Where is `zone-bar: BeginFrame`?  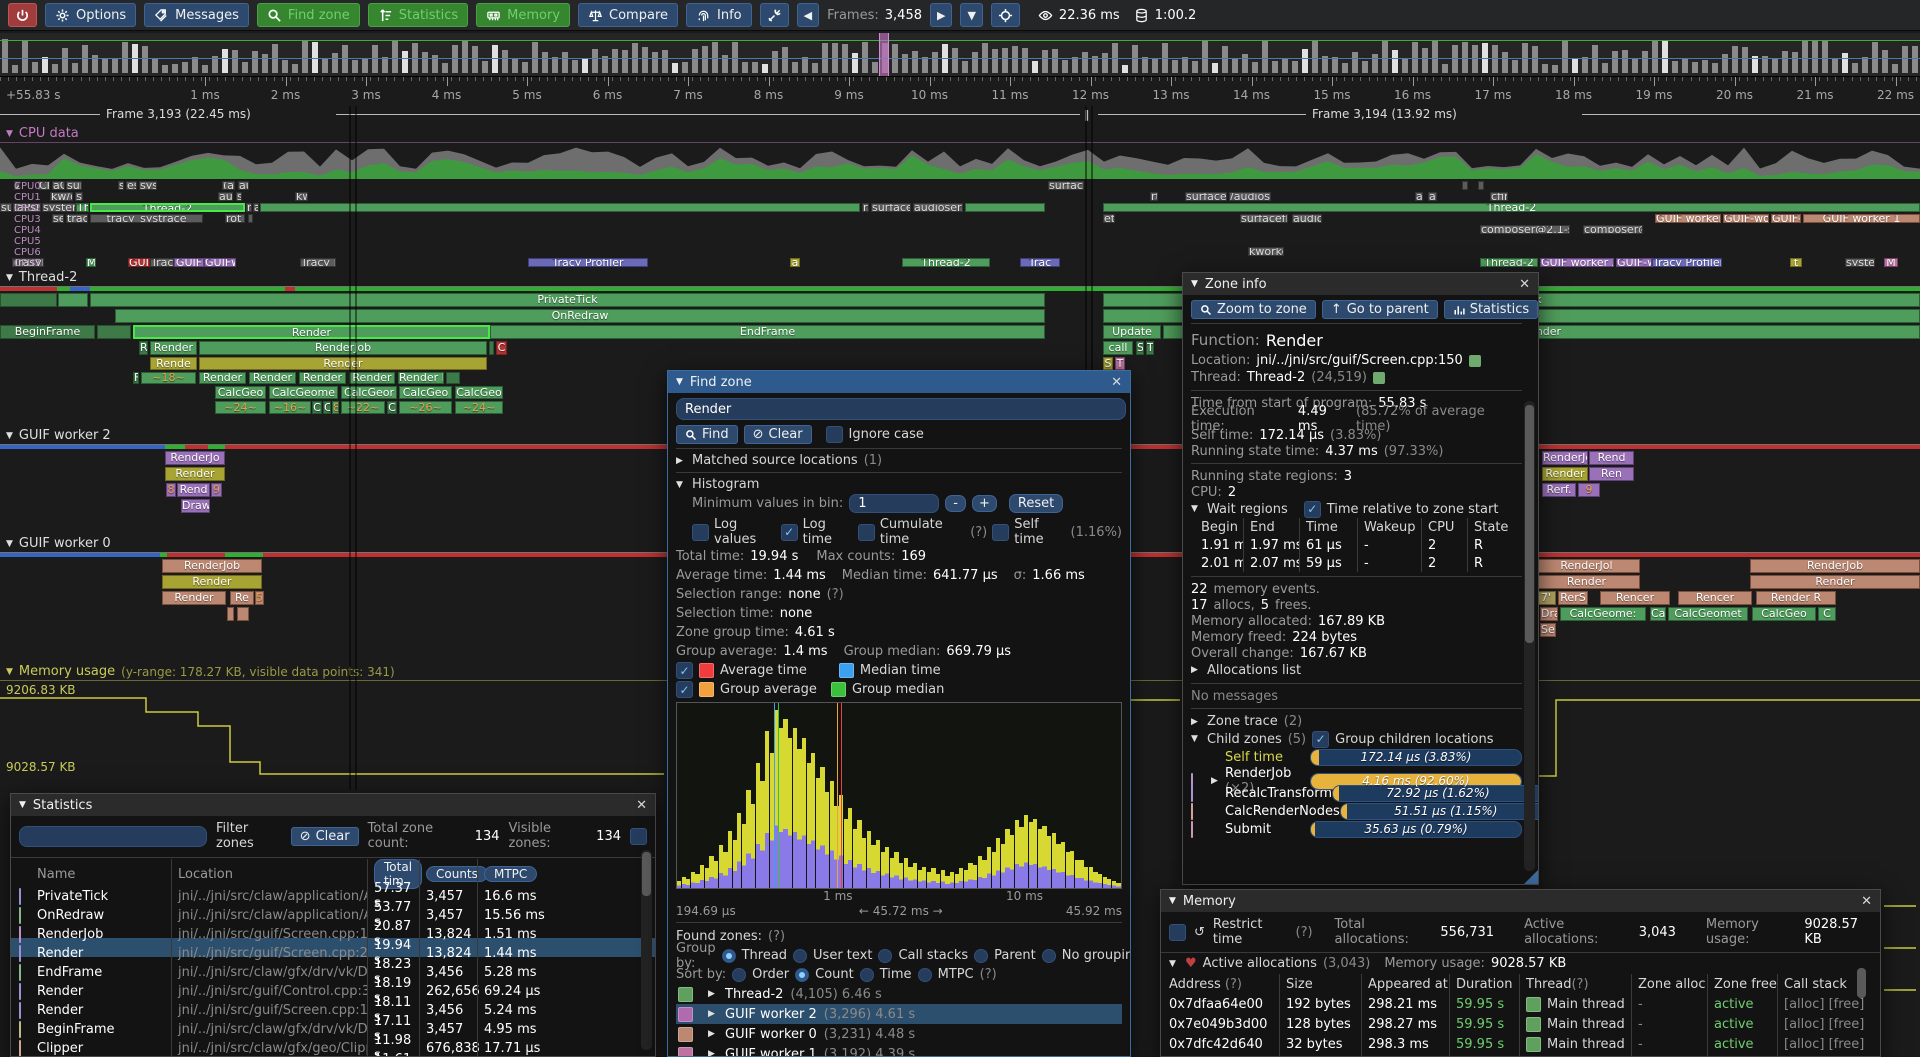
zone-bar: BeginFrame is located at coordinates (47, 332).